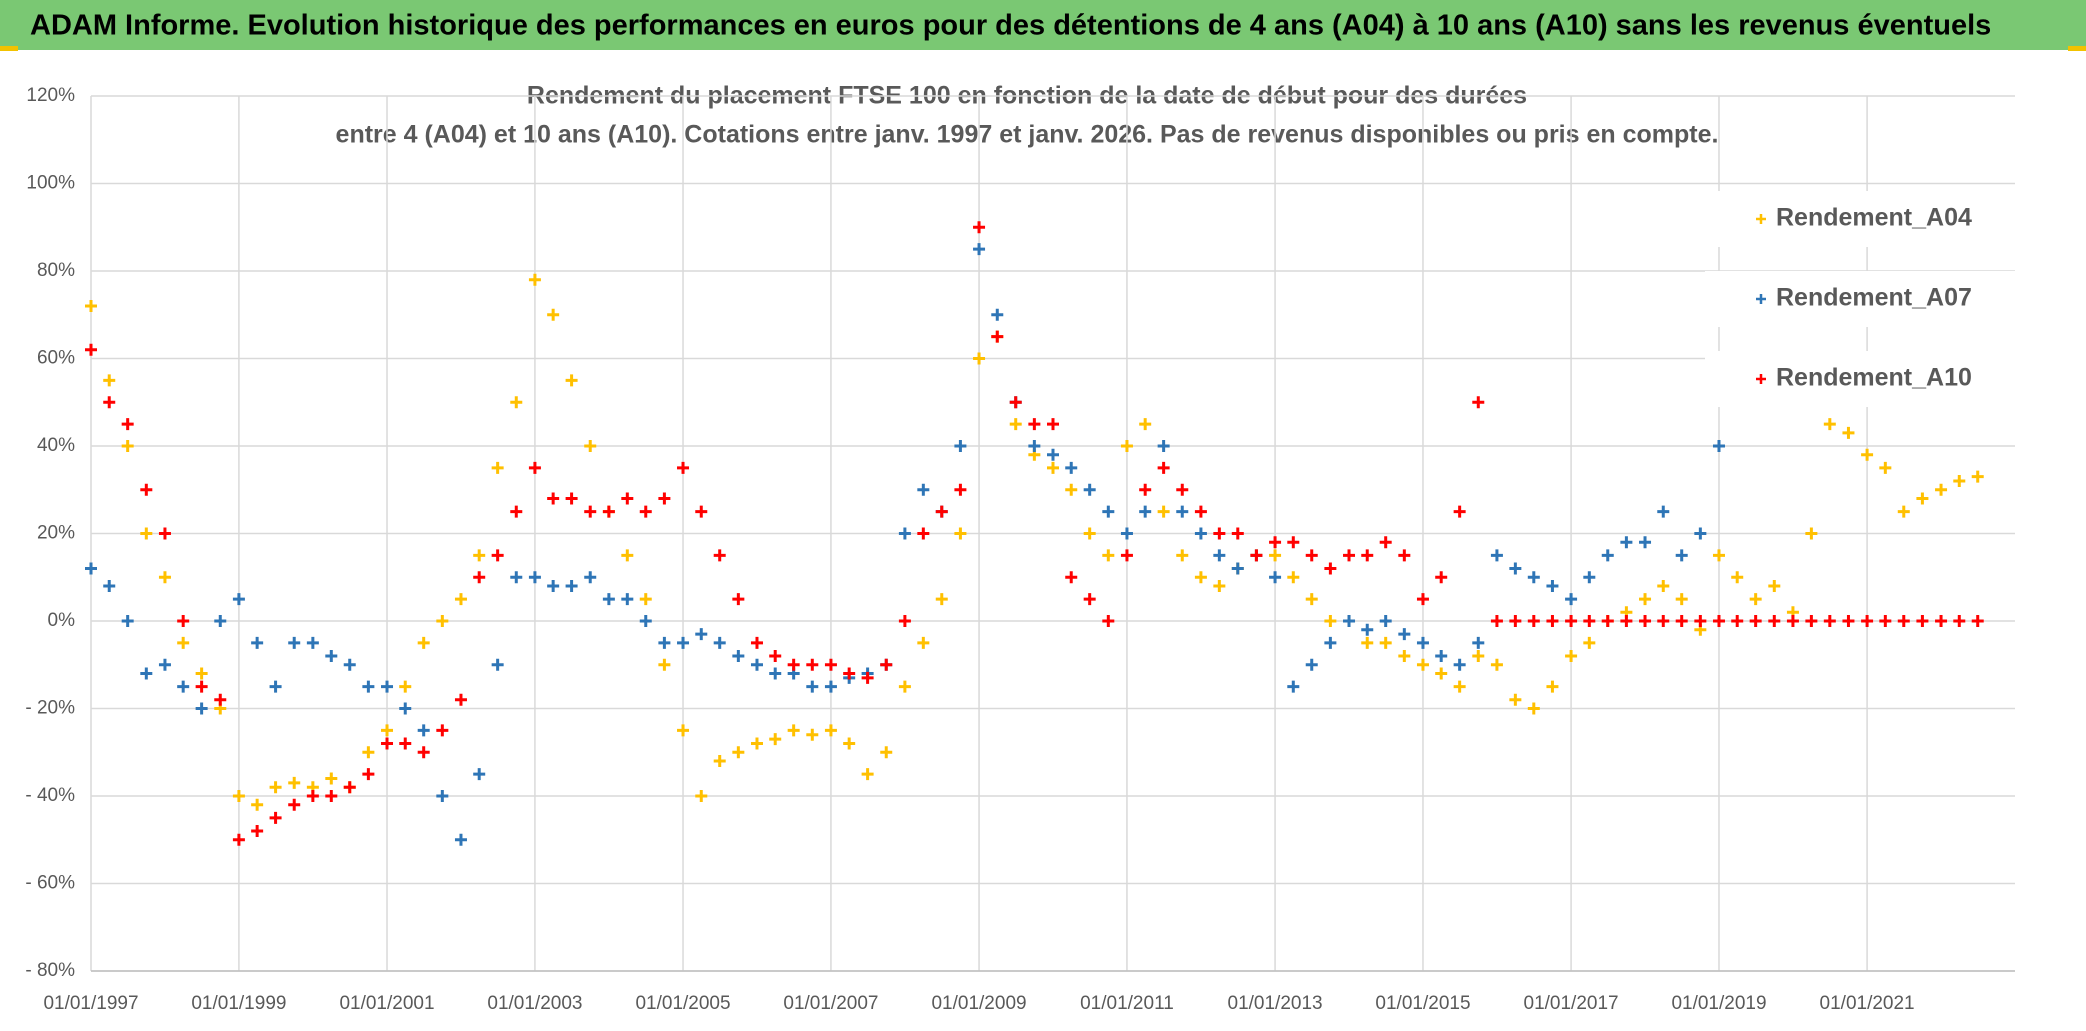  What do you see at coordinates (62, 620) in the screenshot?
I see `y-tick-label: 0%` at bounding box center [62, 620].